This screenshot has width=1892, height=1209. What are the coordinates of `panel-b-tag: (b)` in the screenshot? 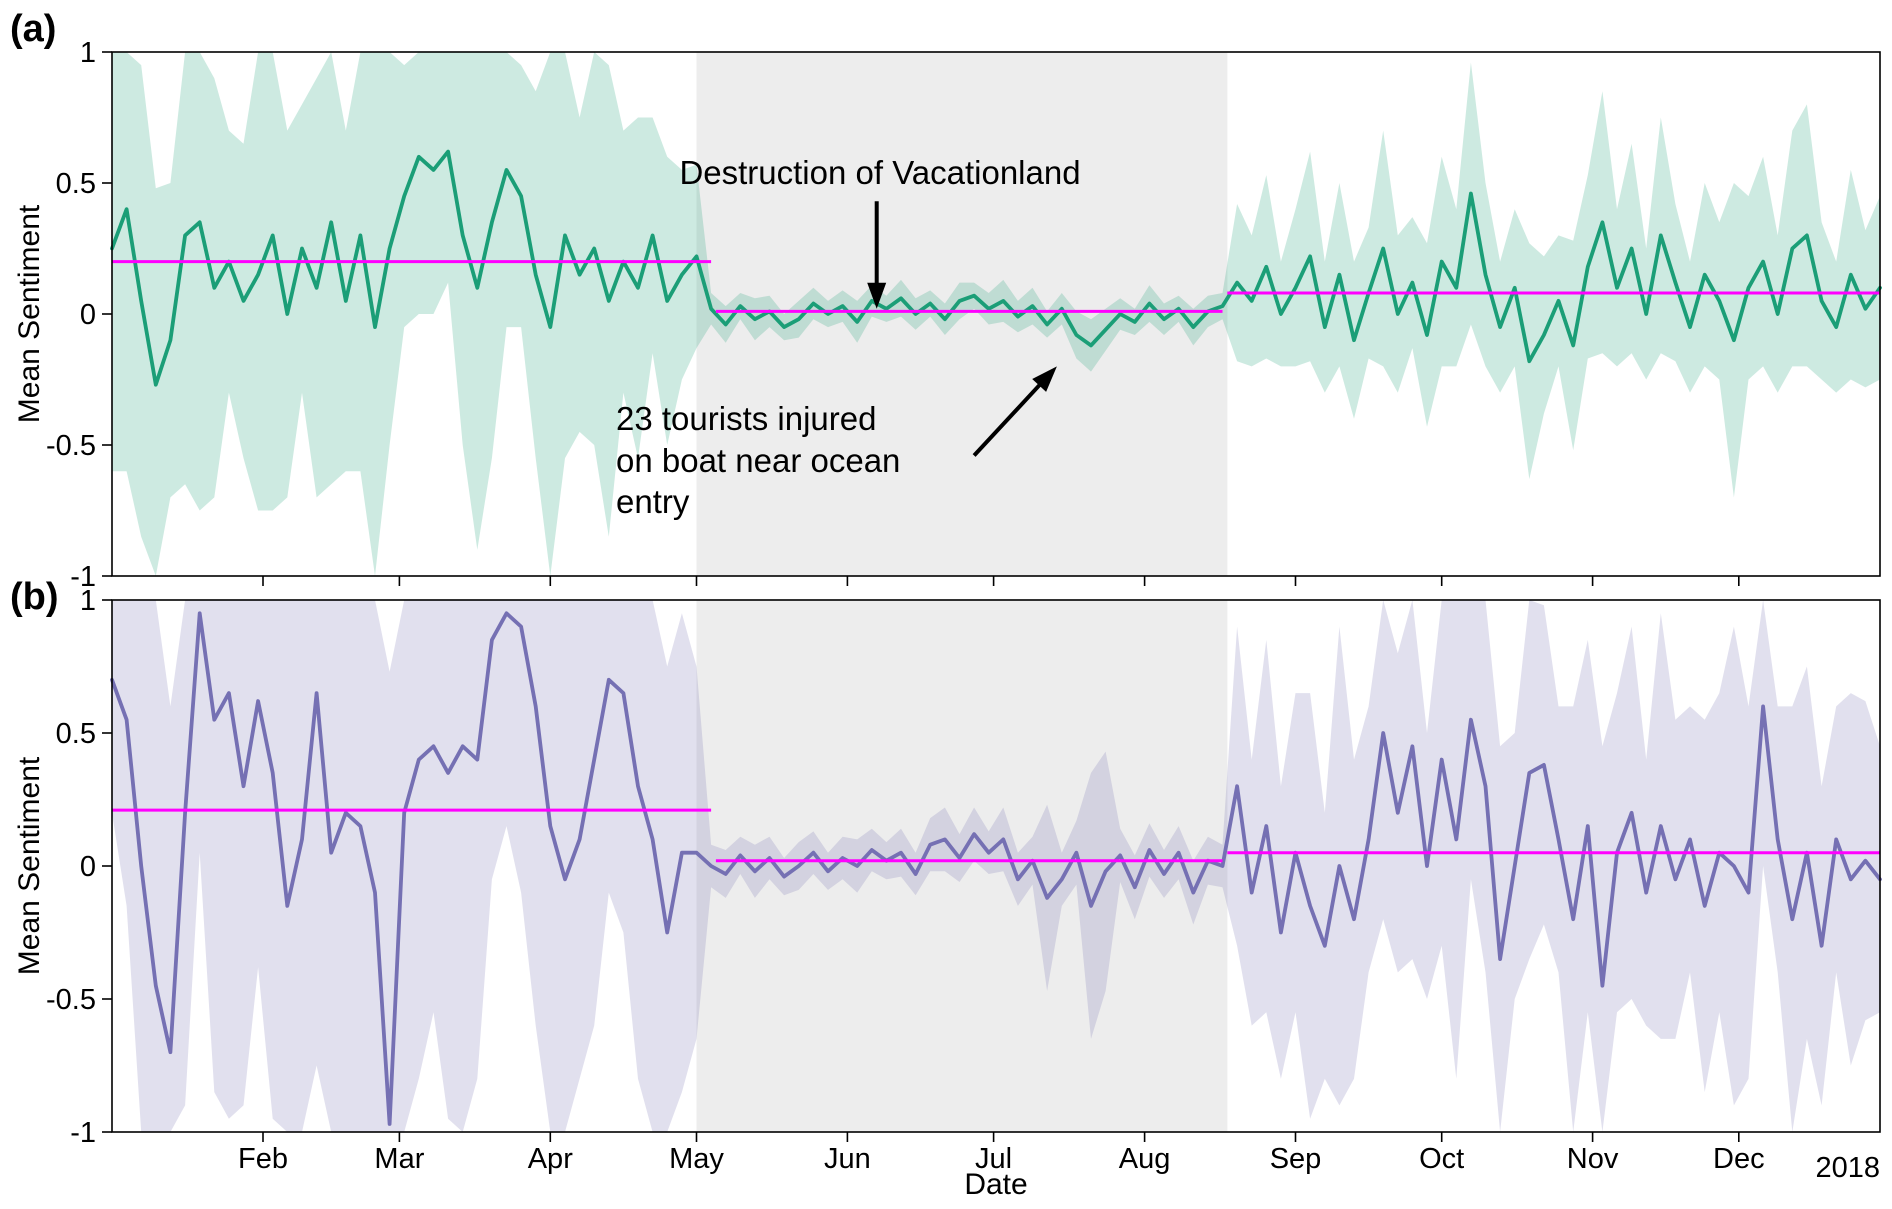 It's located at (34, 597).